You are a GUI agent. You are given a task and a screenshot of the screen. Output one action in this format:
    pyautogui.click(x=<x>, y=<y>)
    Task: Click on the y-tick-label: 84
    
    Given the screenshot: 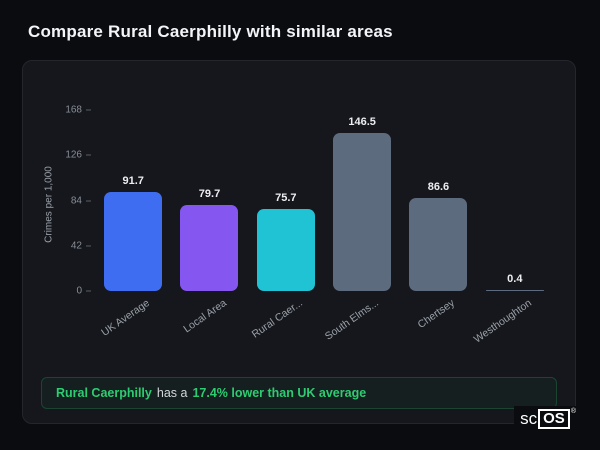 What is the action you would take?
    pyautogui.click(x=76, y=200)
    